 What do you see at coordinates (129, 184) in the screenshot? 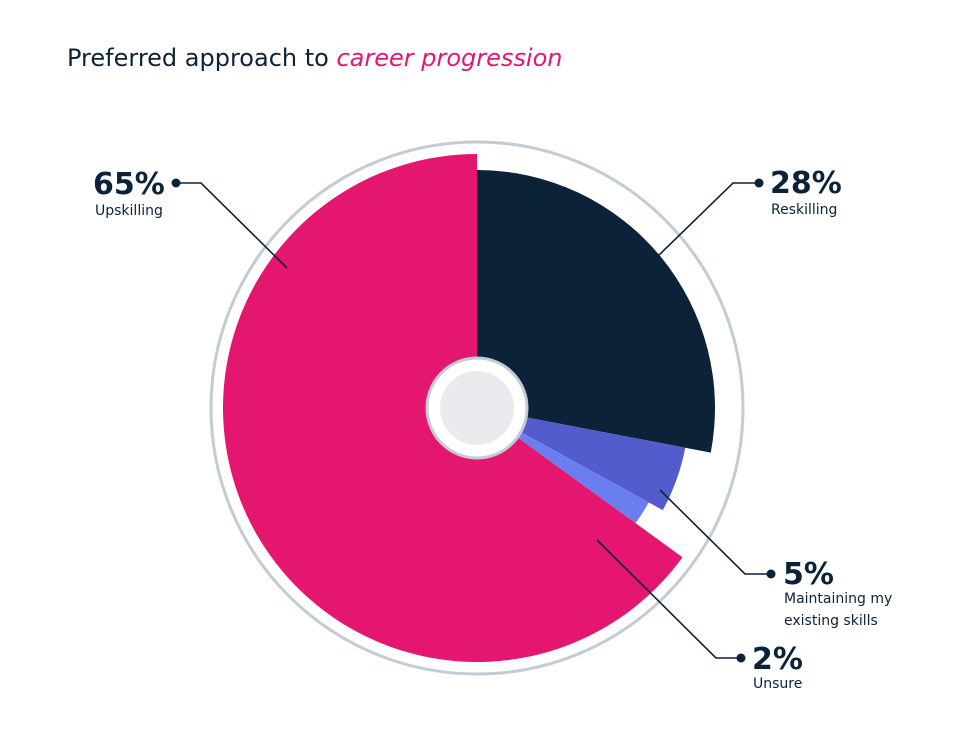
I see `label-value-upskilling: 65%` at bounding box center [129, 184].